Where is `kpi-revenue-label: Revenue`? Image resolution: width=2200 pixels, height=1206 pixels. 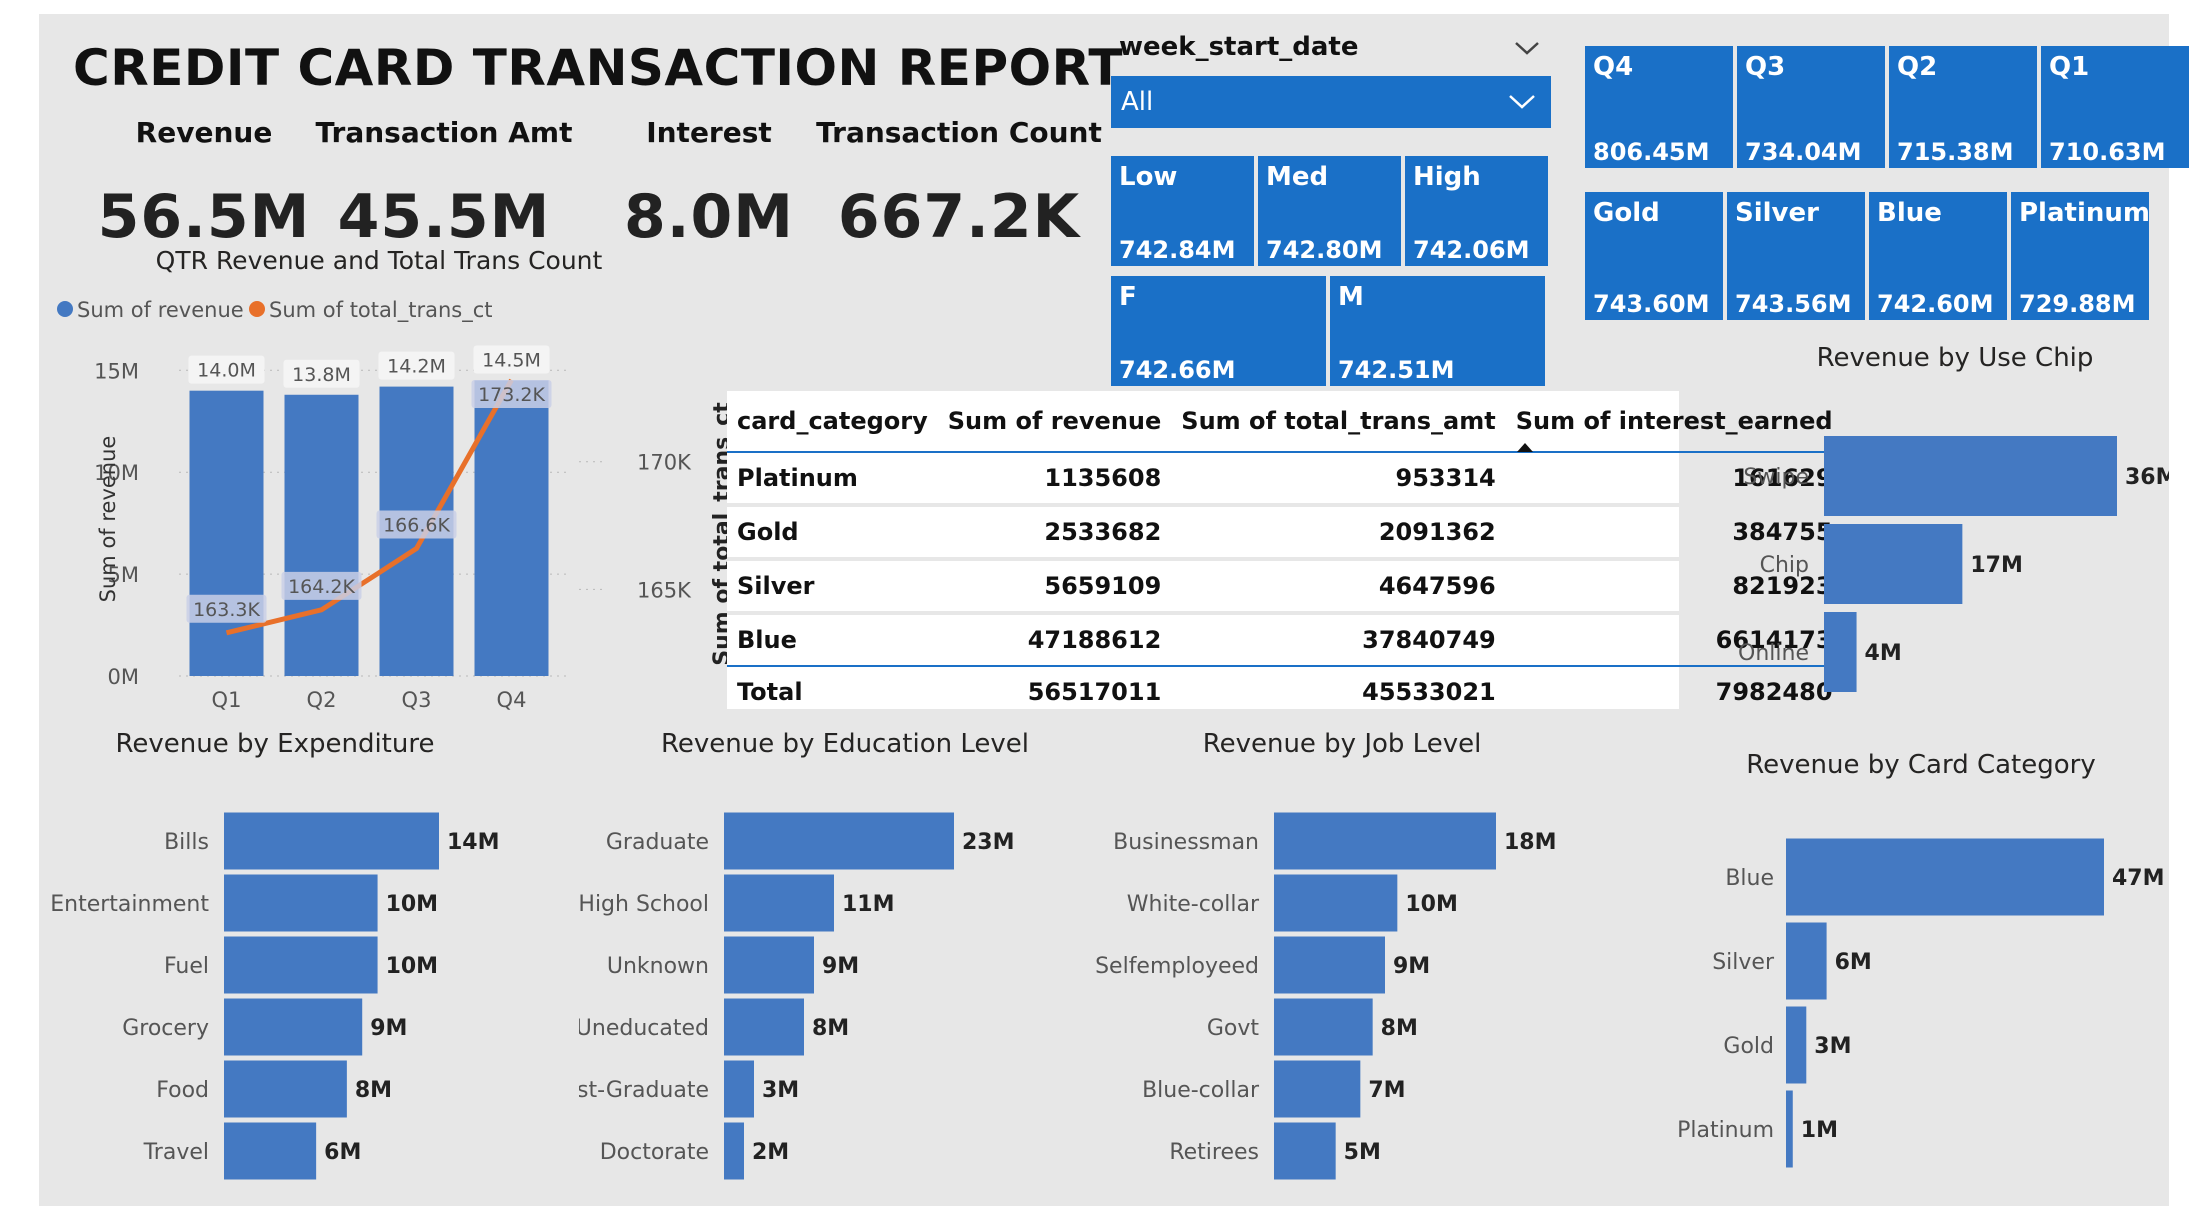
kpi-revenue-label: Revenue is located at coordinates (204, 132).